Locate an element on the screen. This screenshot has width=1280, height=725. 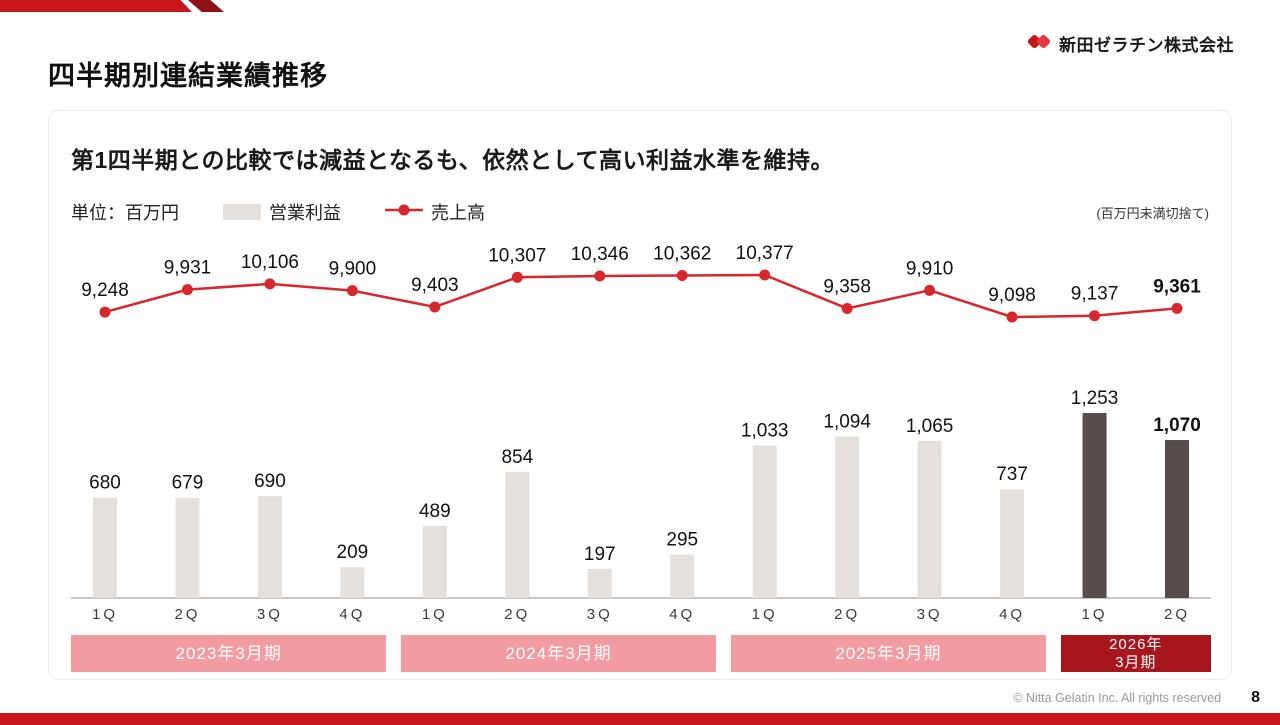
bar-value-label: 1,070 is located at coordinates (1177, 425).